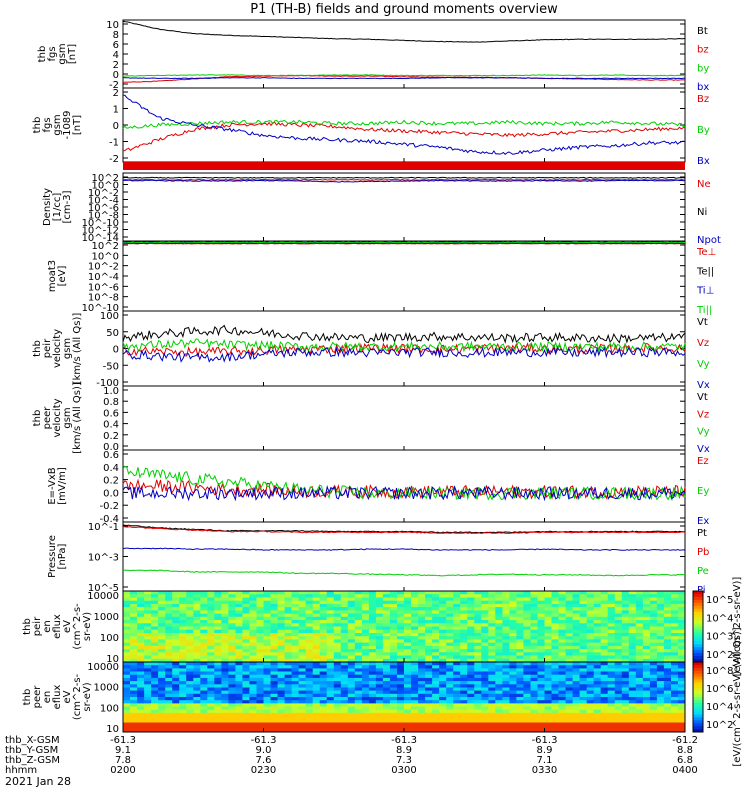 Image resolution: width=750 pixels, height=800 pixels. I want to click on legend-bz: bz, so click(703, 50).